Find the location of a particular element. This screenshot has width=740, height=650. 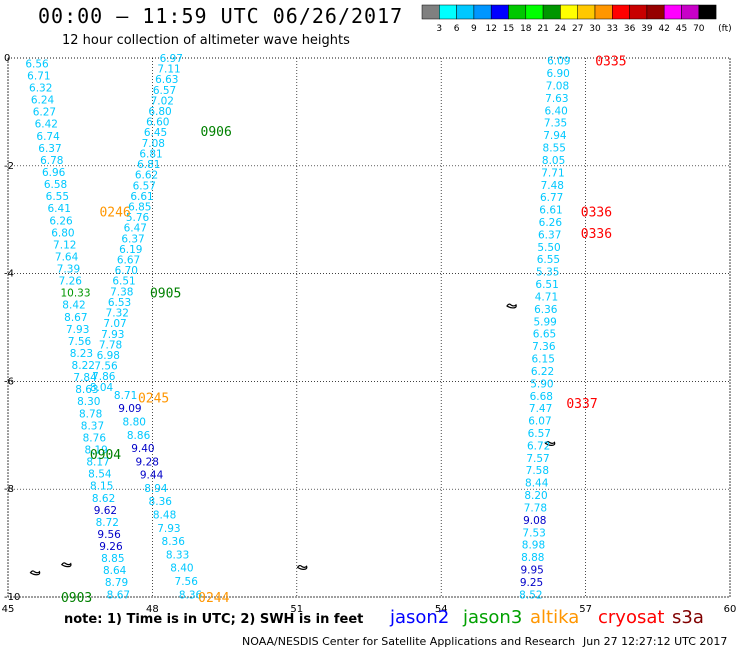

wave-height-value: 8.20 is located at coordinates (535, 496).